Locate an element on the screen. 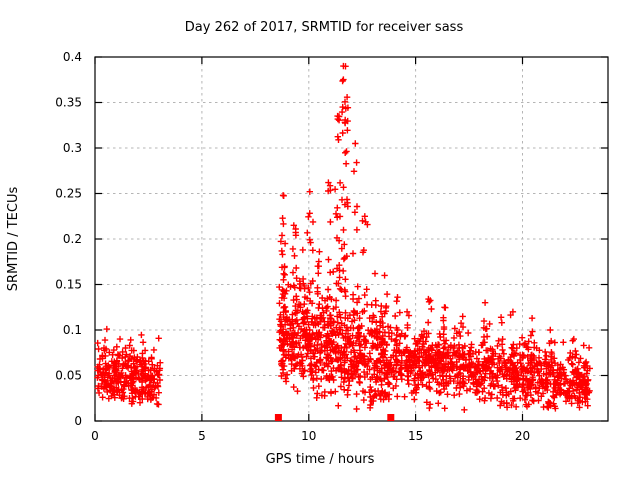 This screenshot has width=640, height=480. x-tick-label: 20 is located at coordinates (522, 436).